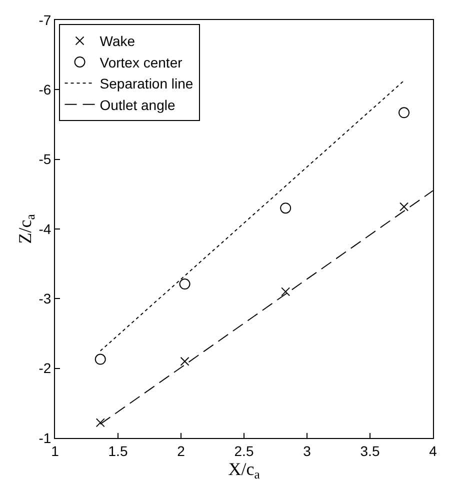 This screenshot has width=473, height=485. Describe the element at coordinates (433, 450) in the screenshot. I see `x-tick-label: 4` at that location.